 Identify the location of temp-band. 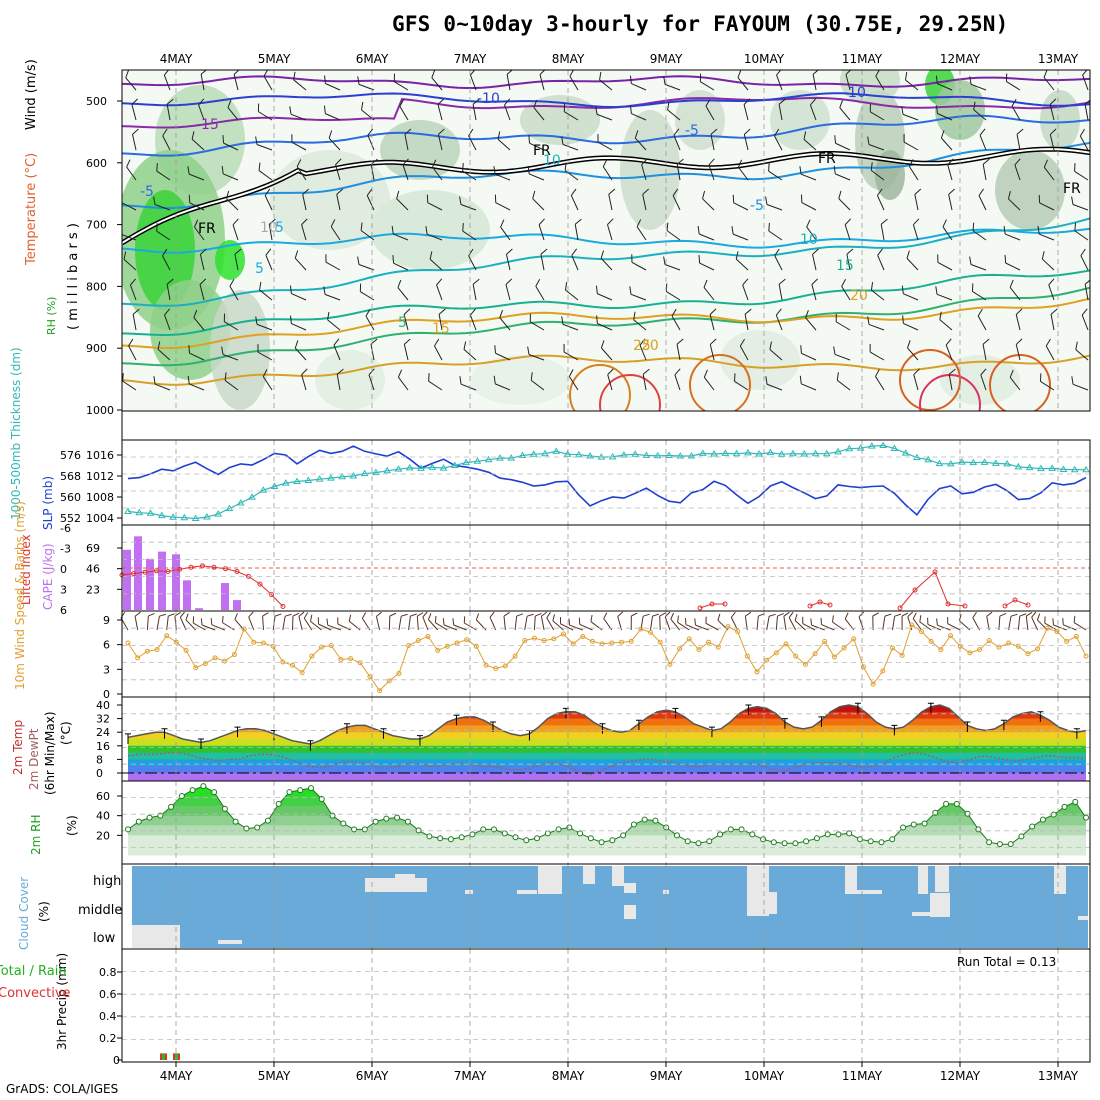
(607, 722).